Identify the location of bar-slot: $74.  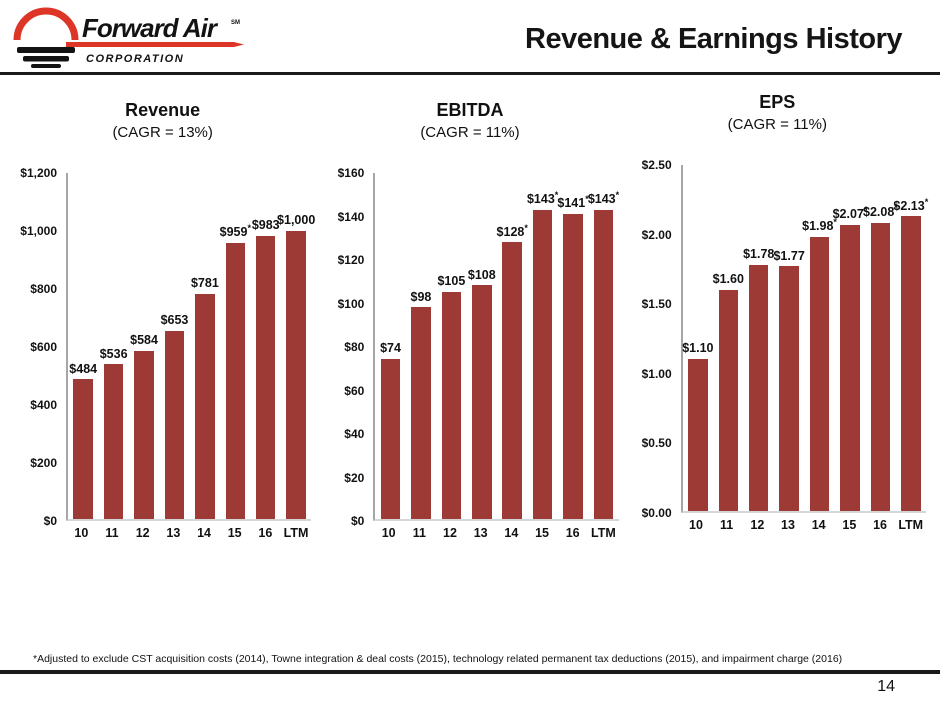
(390, 346).